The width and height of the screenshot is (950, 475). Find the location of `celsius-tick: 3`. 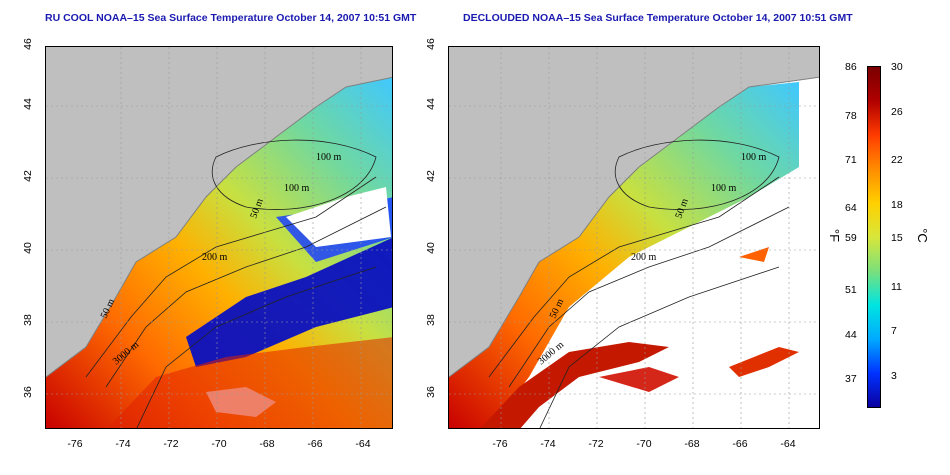

celsius-tick: 3 is located at coordinates (894, 376).